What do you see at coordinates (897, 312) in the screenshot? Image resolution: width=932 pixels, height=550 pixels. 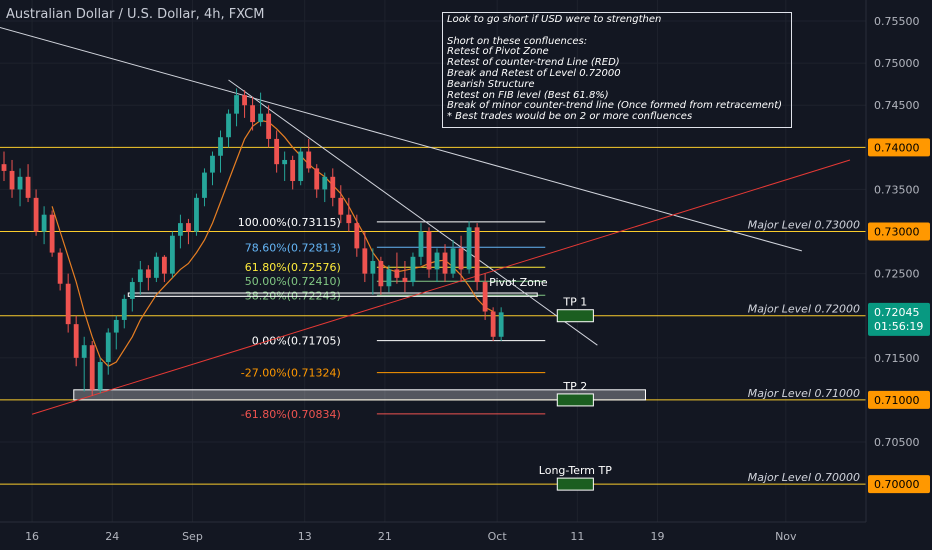 I see `current-price-label: 0.72045` at bounding box center [897, 312].